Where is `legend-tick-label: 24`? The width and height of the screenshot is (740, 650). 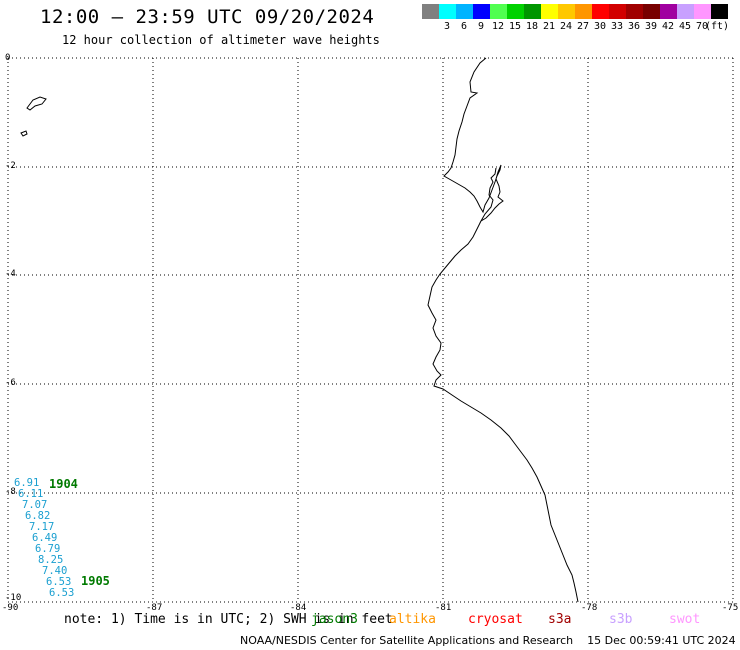 legend-tick-label: 24 is located at coordinates (566, 26).